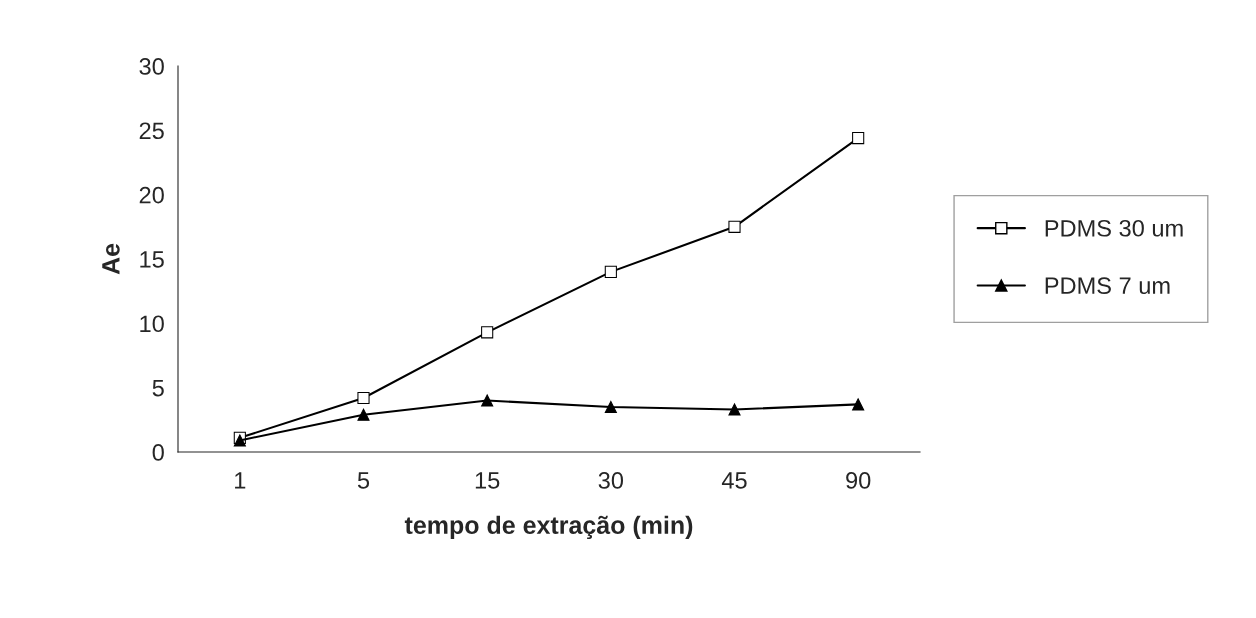  Describe the element at coordinates (611, 480) in the screenshot. I see `x-tick-label: 30` at that location.